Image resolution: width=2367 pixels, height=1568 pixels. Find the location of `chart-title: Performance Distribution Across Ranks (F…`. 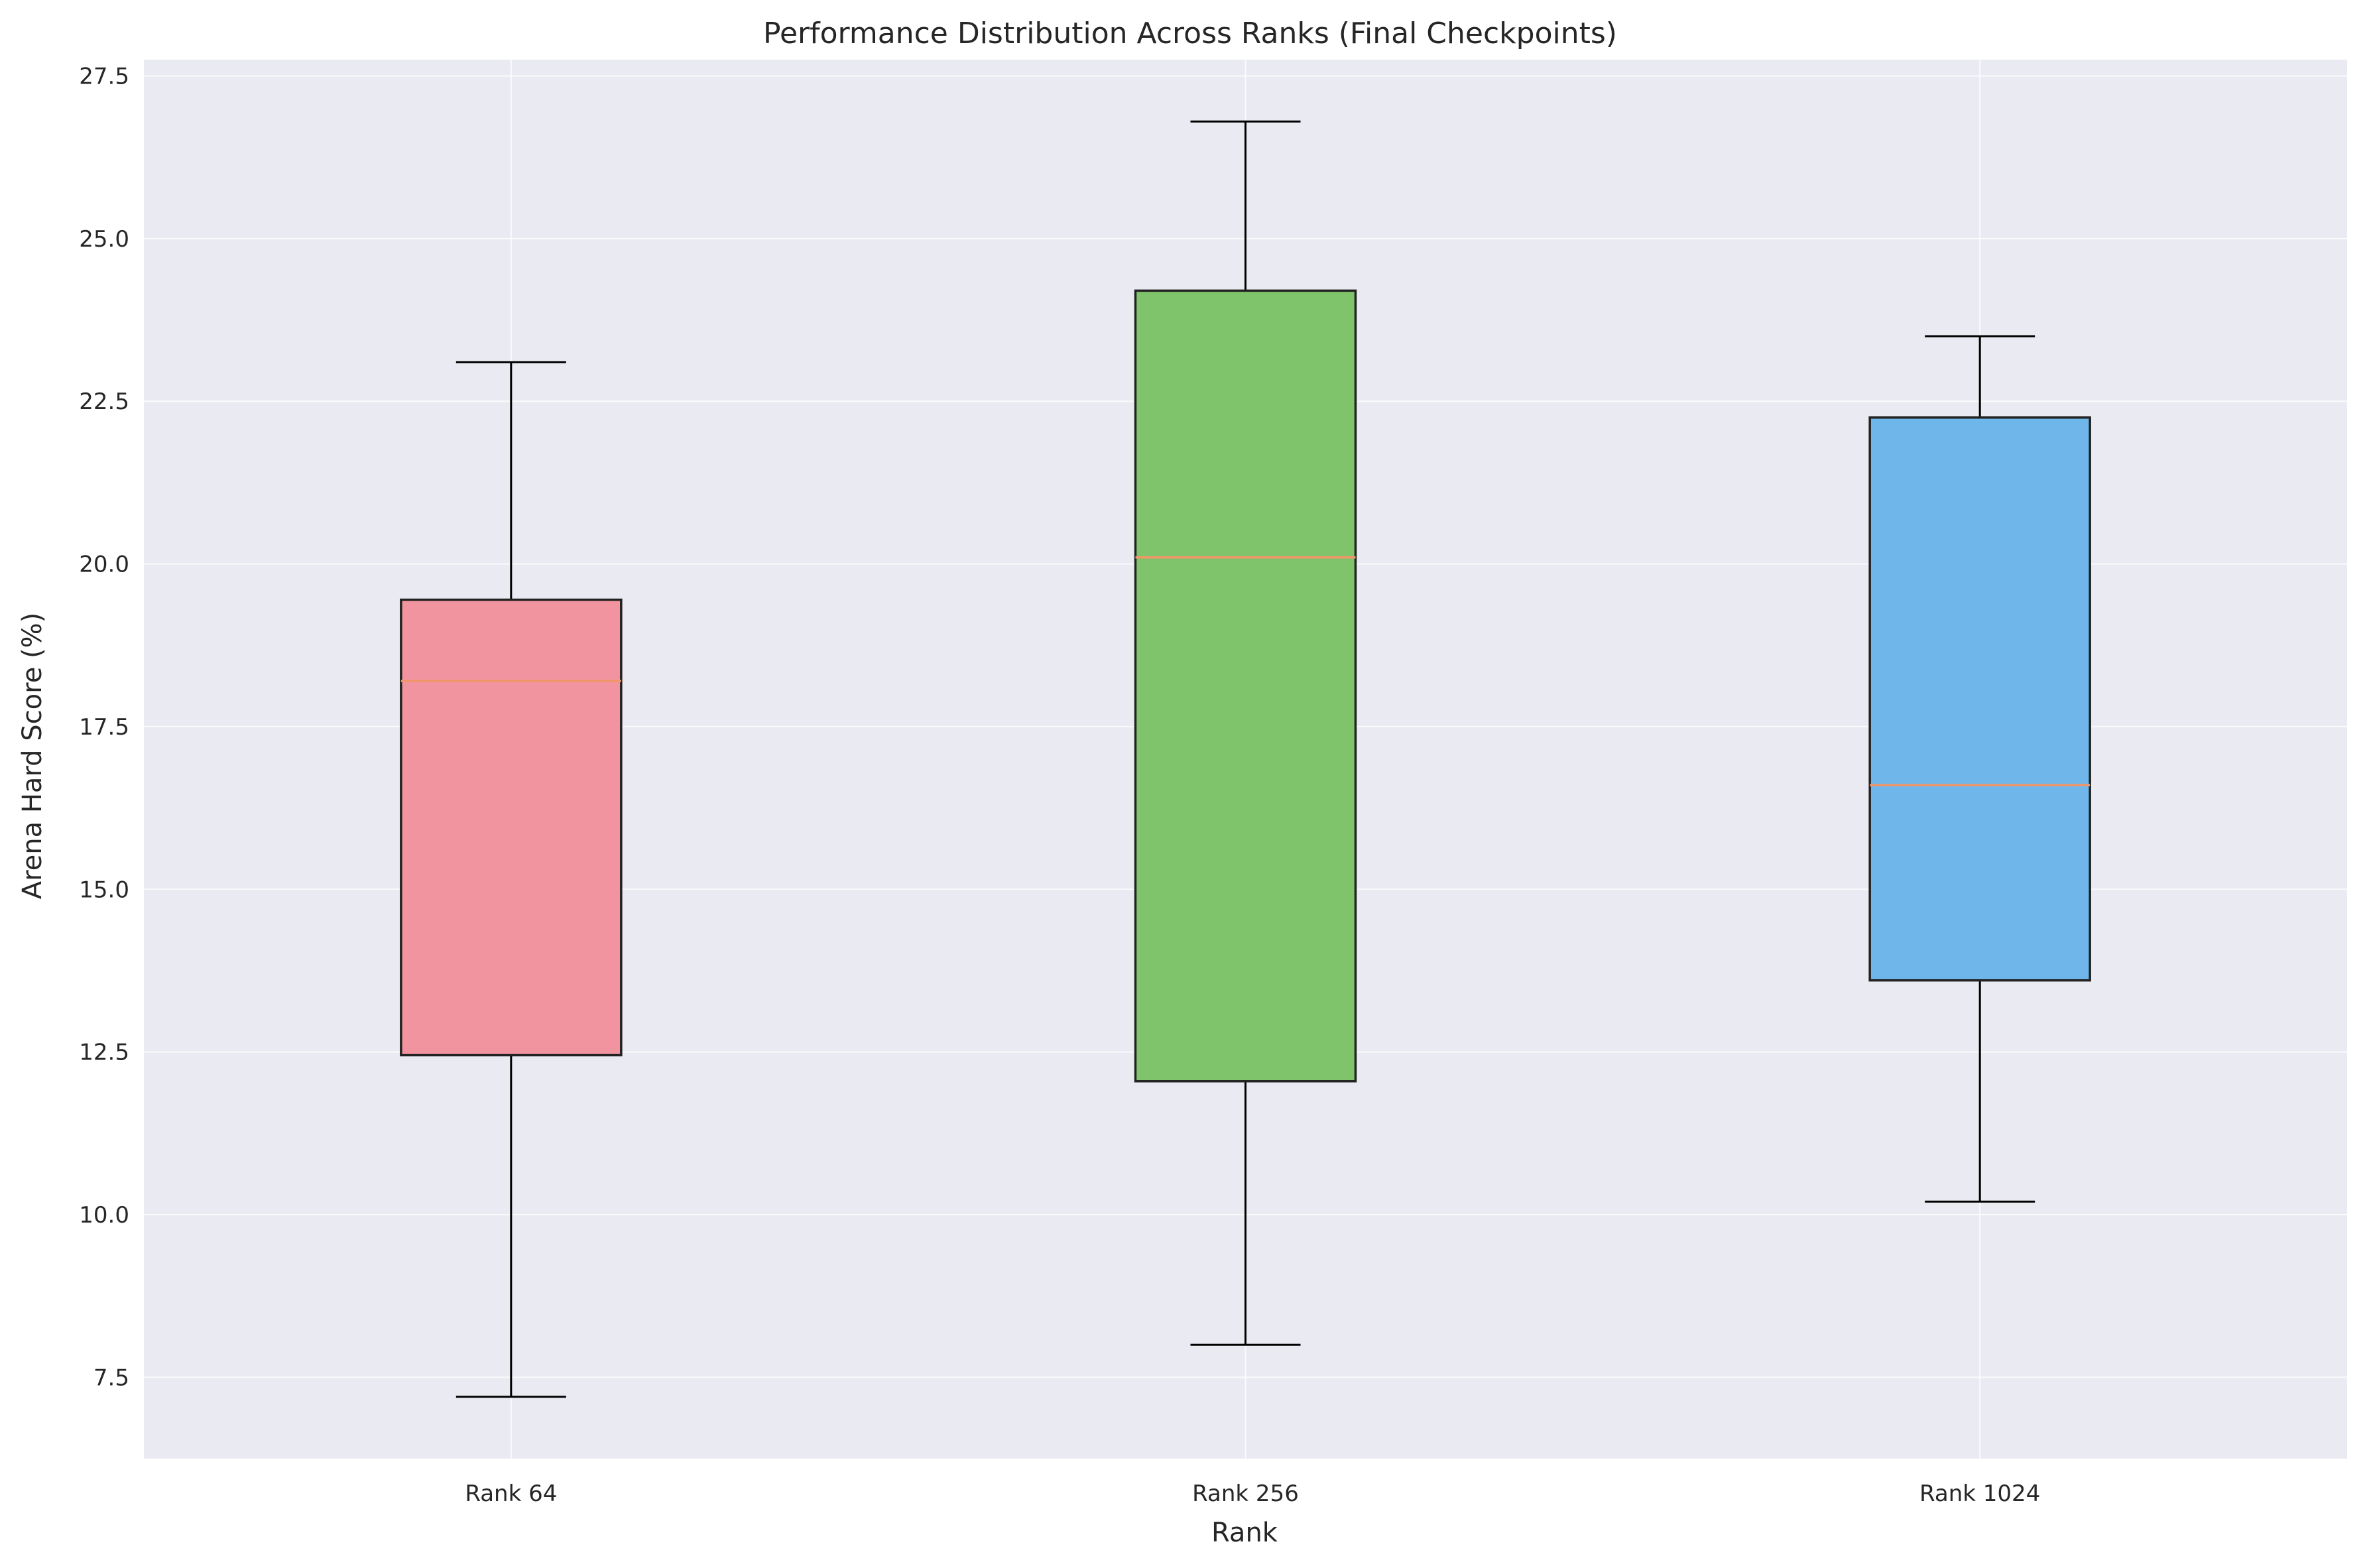

chart-title: Performance Distribution Across Ranks (F… is located at coordinates (1190, 33).